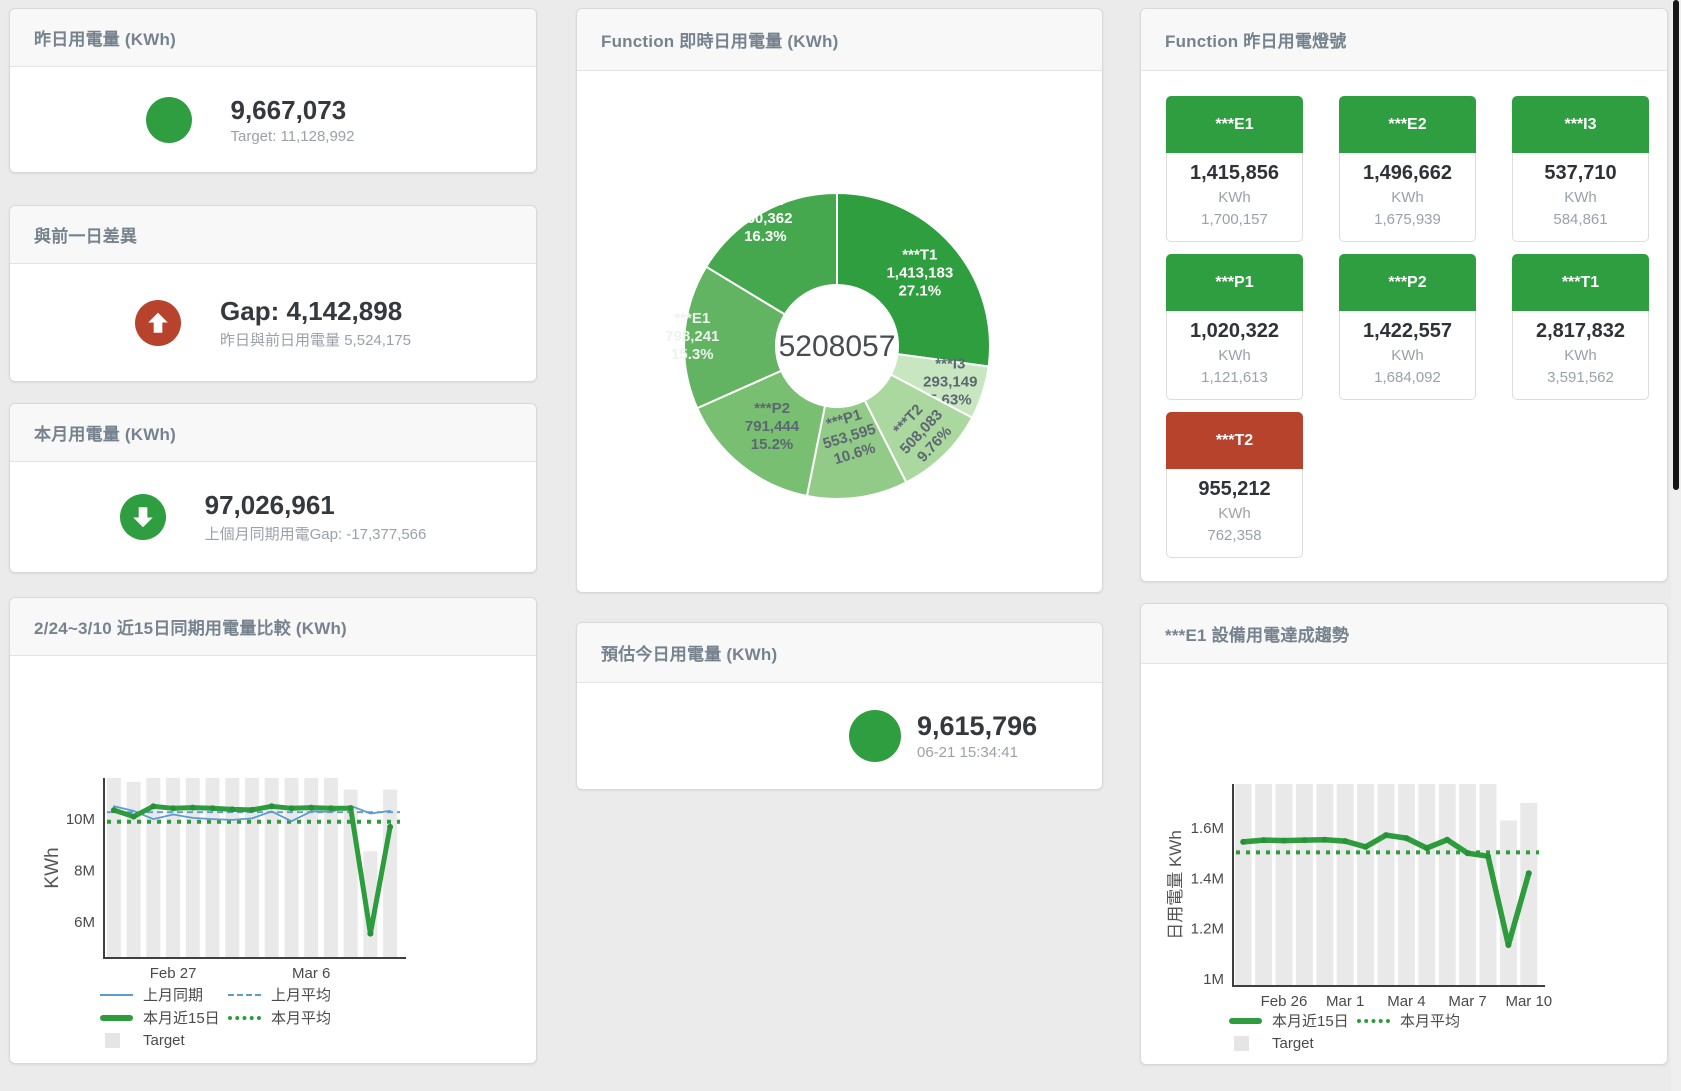  I want to click on y-tick-label: 10M, so click(80, 819).